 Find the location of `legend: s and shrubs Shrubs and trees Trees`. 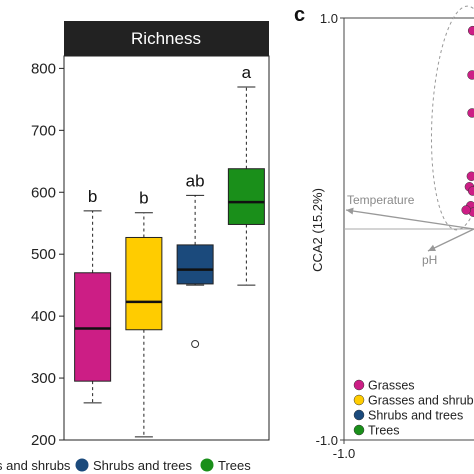

legend: s and shrubs Shrubs and trees Trees is located at coordinates (125, 465).